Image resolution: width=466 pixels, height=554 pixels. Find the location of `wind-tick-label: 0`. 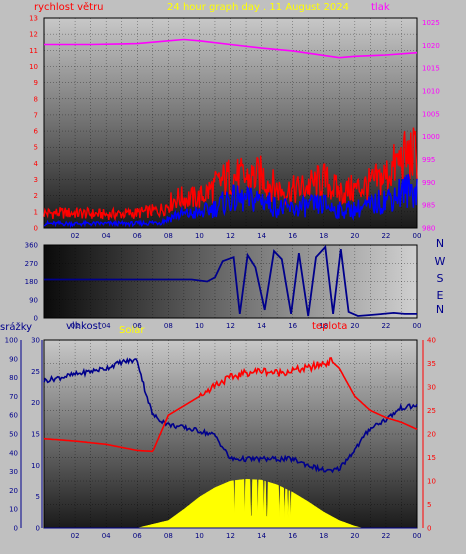

wind-tick-label: 0 is located at coordinates (36, 229).